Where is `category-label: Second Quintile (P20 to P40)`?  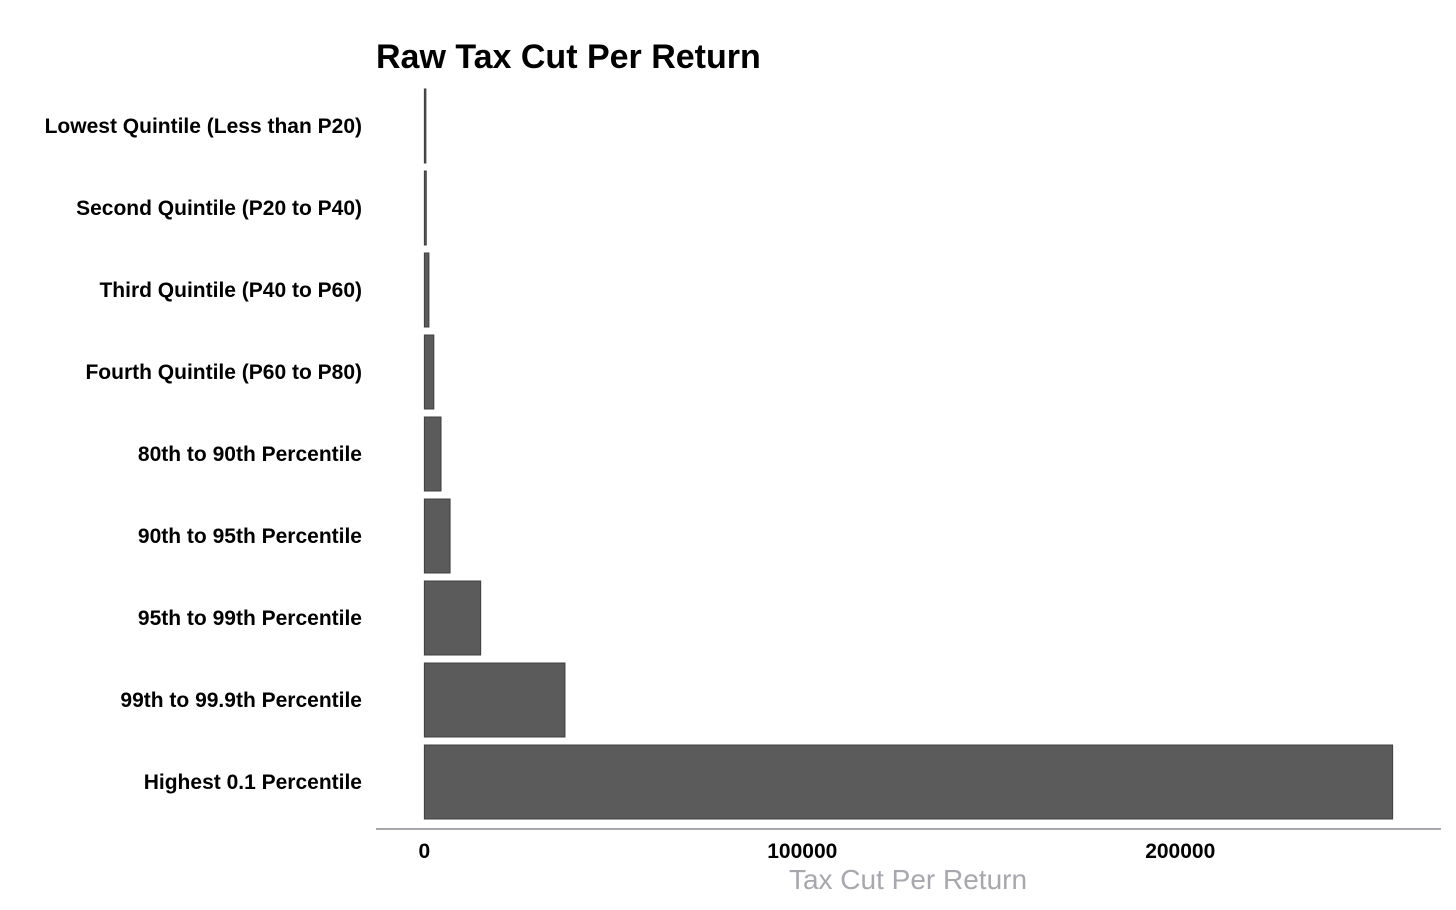 category-label: Second Quintile (P20 to P40) is located at coordinates (219, 208).